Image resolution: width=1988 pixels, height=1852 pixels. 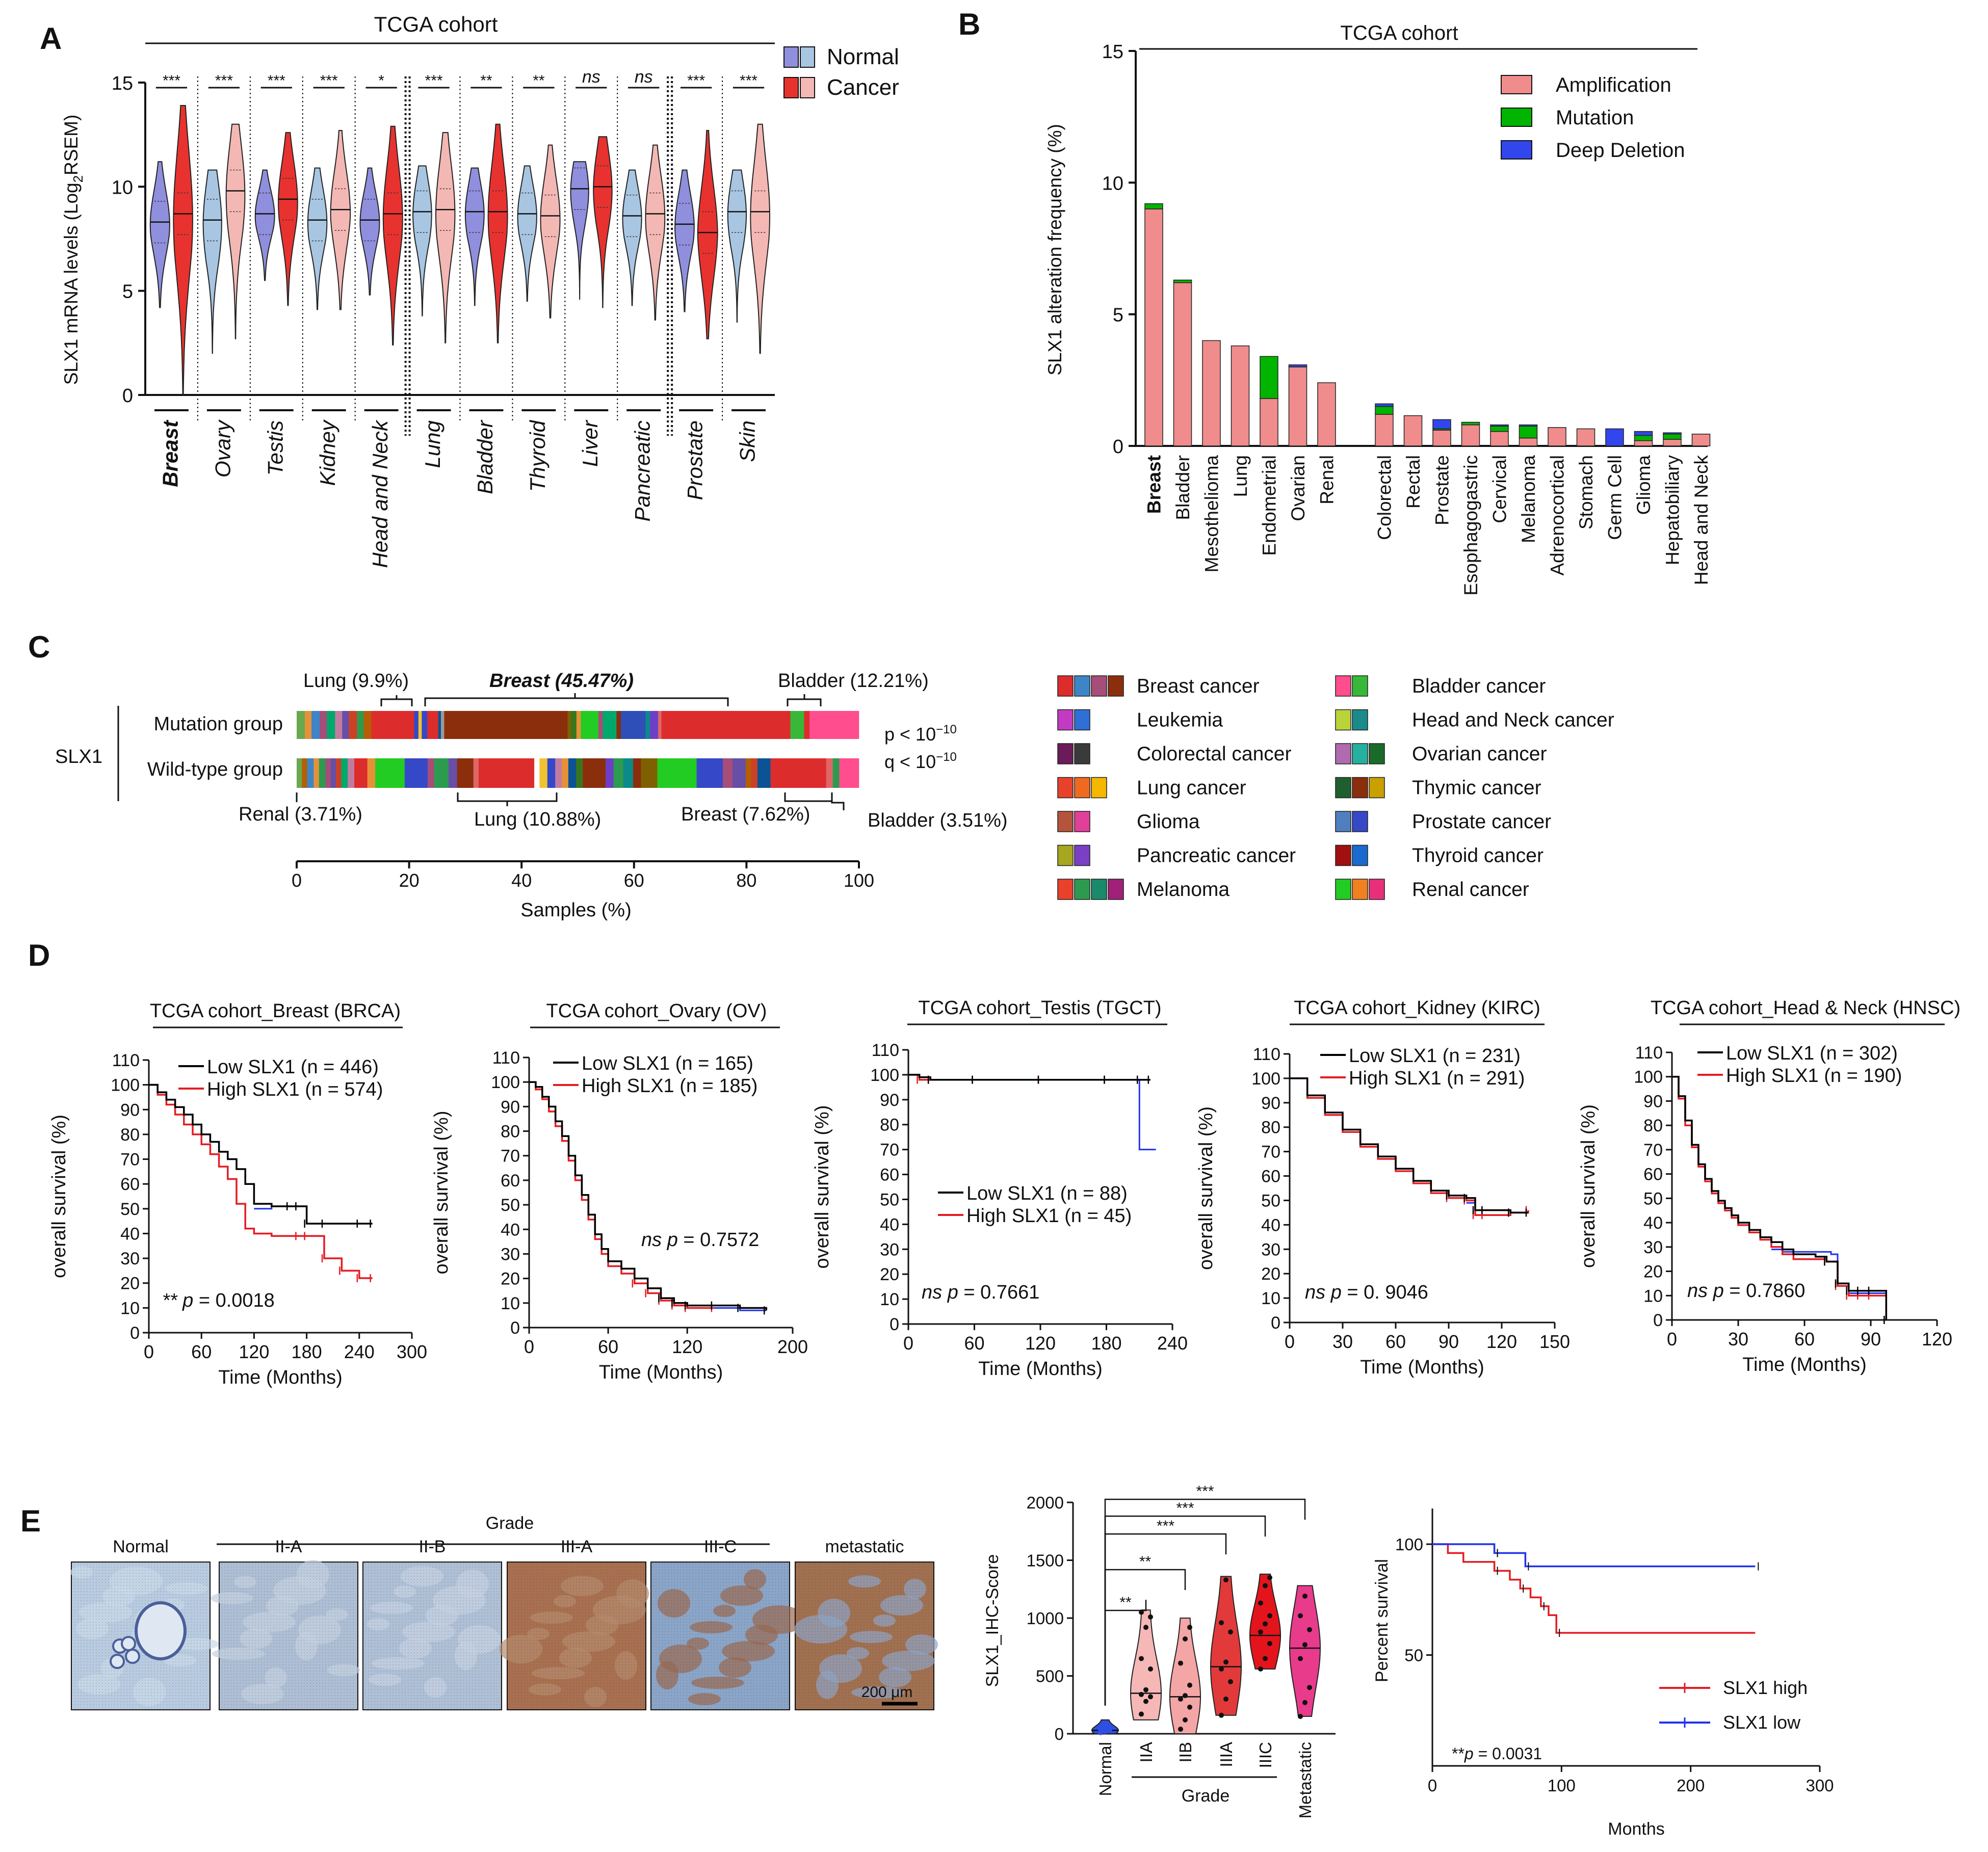 What do you see at coordinates (910, 734) in the screenshot?
I see `p-prefix: p < 10` at bounding box center [910, 734].